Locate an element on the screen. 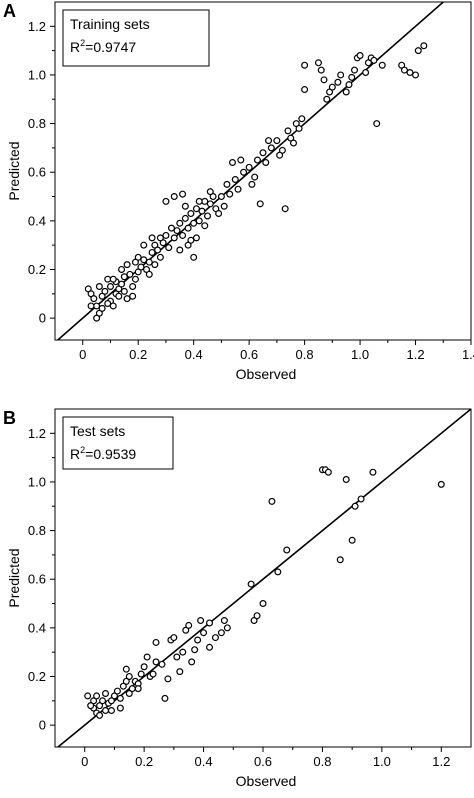 This screenshot has height=798, width=474. panel-letter: A is located at coordinates (9, 11).